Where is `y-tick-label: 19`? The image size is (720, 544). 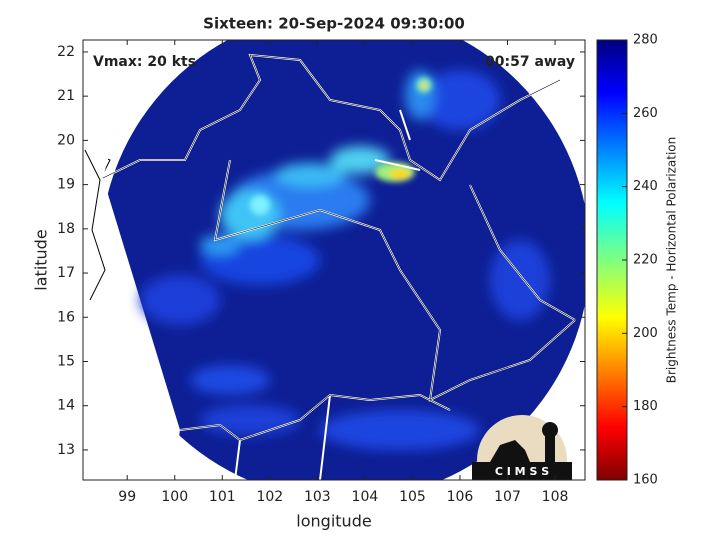
y-tick-label: 19 is located at coordinates (66, 185).